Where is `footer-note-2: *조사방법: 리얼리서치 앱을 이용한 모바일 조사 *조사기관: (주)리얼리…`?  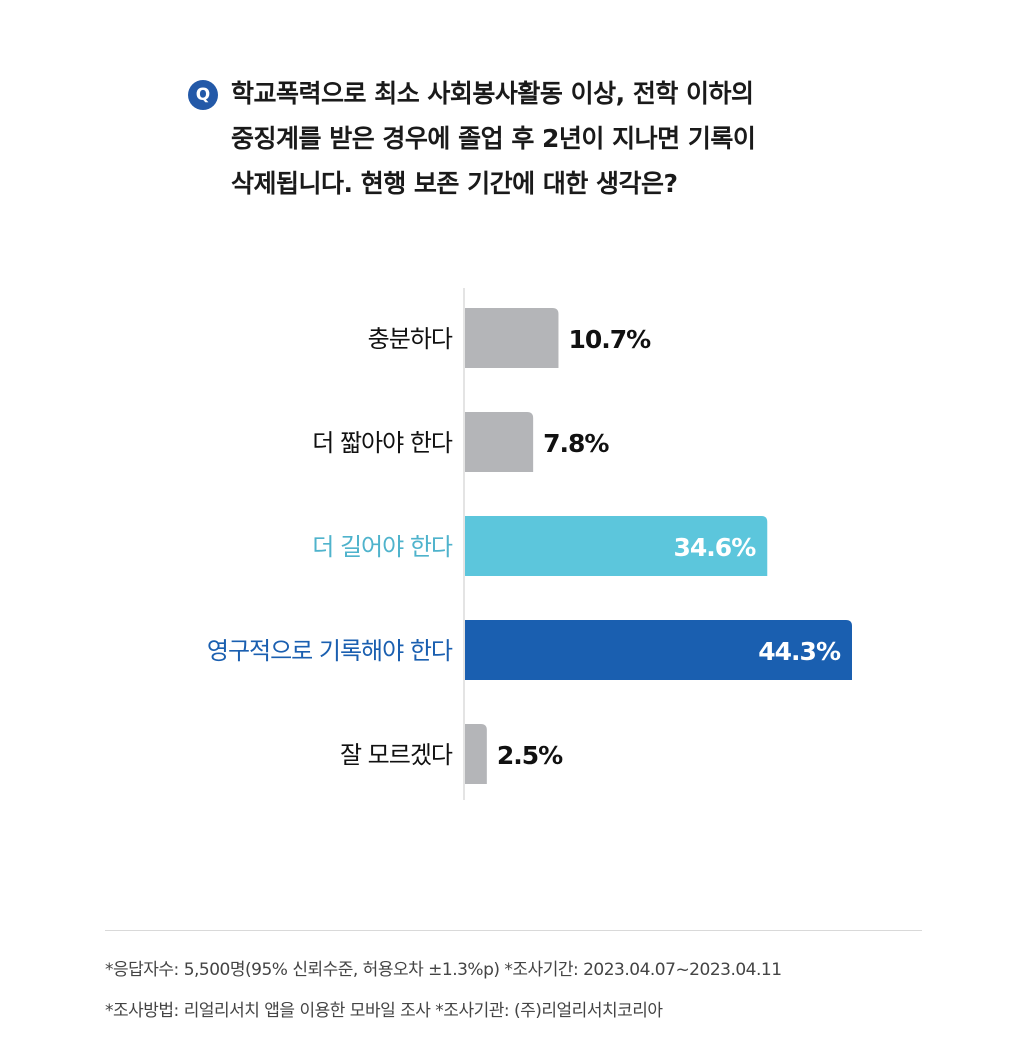
footer-note-2: *조사방법: 리얼리서치 앱을 이용한 모바일 조사 *조사기관: (주)리얼리… is located at coordinates (384, 1011).